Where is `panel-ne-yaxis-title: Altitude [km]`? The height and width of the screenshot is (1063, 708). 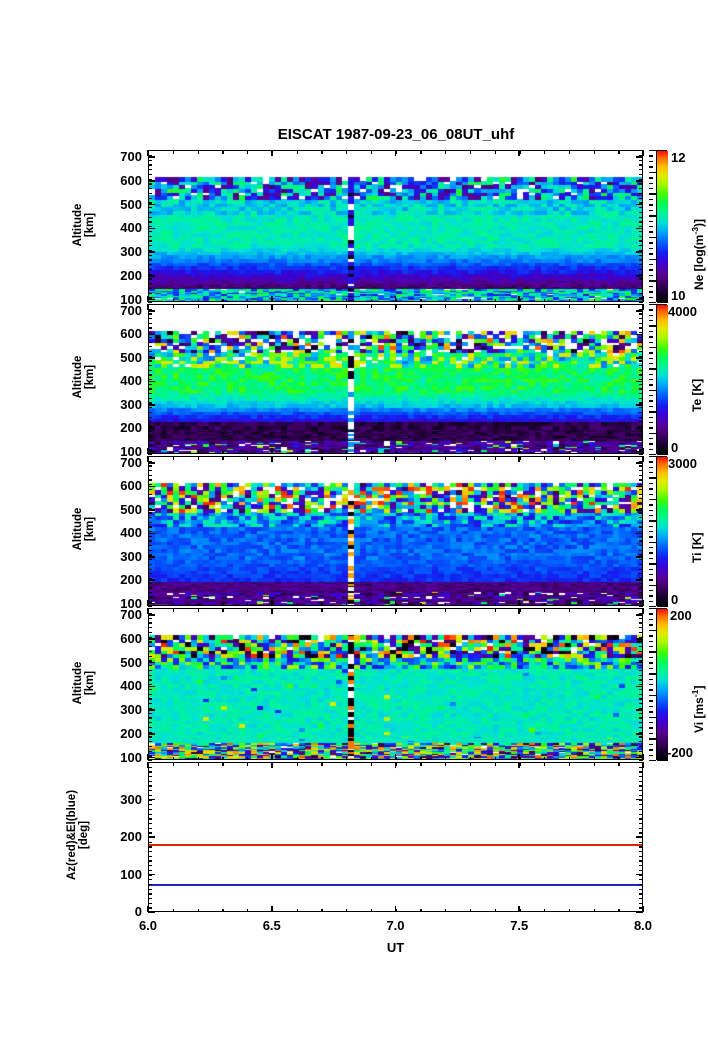
panel-ne-yaxis-title: Altitude [km] is located at coordinates (84, 225).